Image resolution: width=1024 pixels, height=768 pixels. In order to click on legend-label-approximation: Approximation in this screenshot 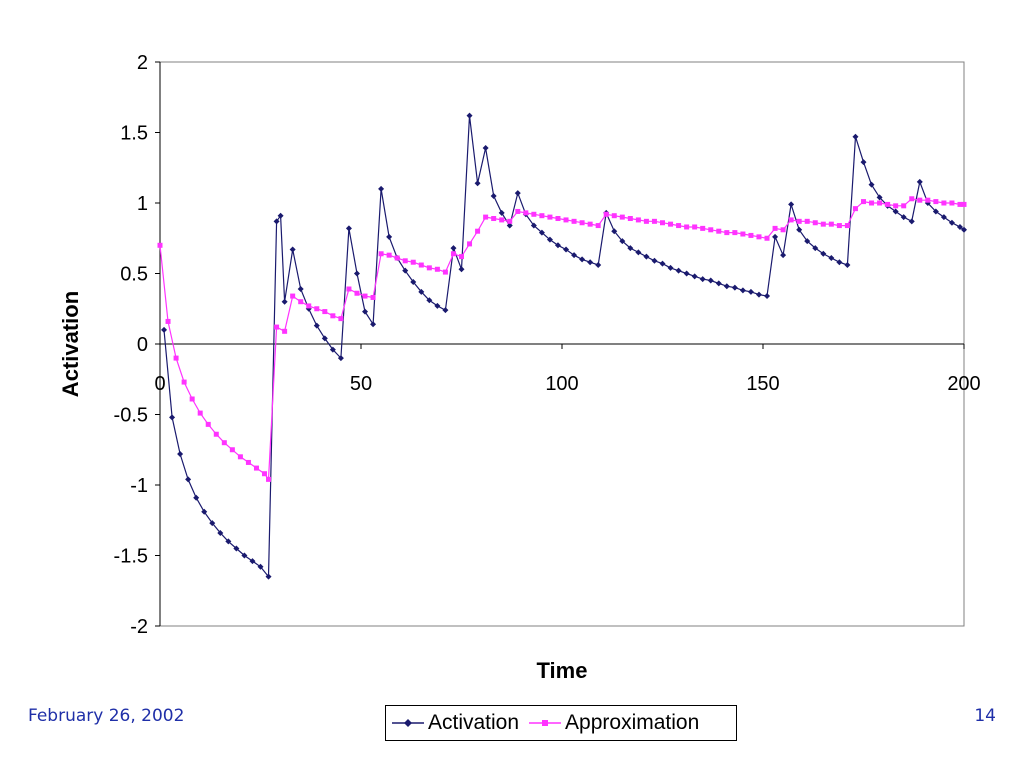, I will do `click(632, 722)`.